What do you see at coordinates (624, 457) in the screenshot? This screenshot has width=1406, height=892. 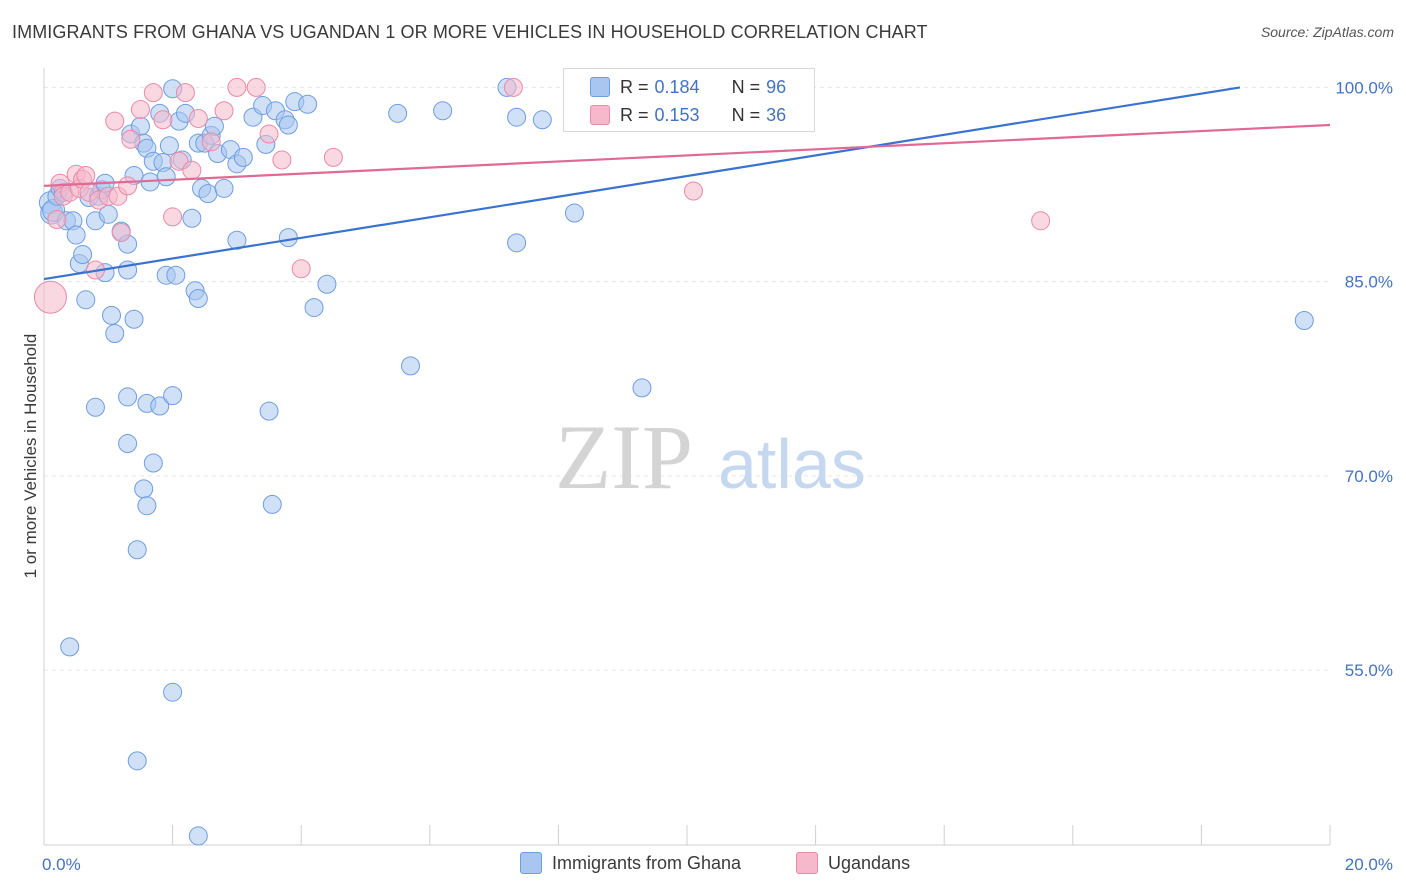 I see `watermark-zip: ZIP` at bounding box center [624, 457].